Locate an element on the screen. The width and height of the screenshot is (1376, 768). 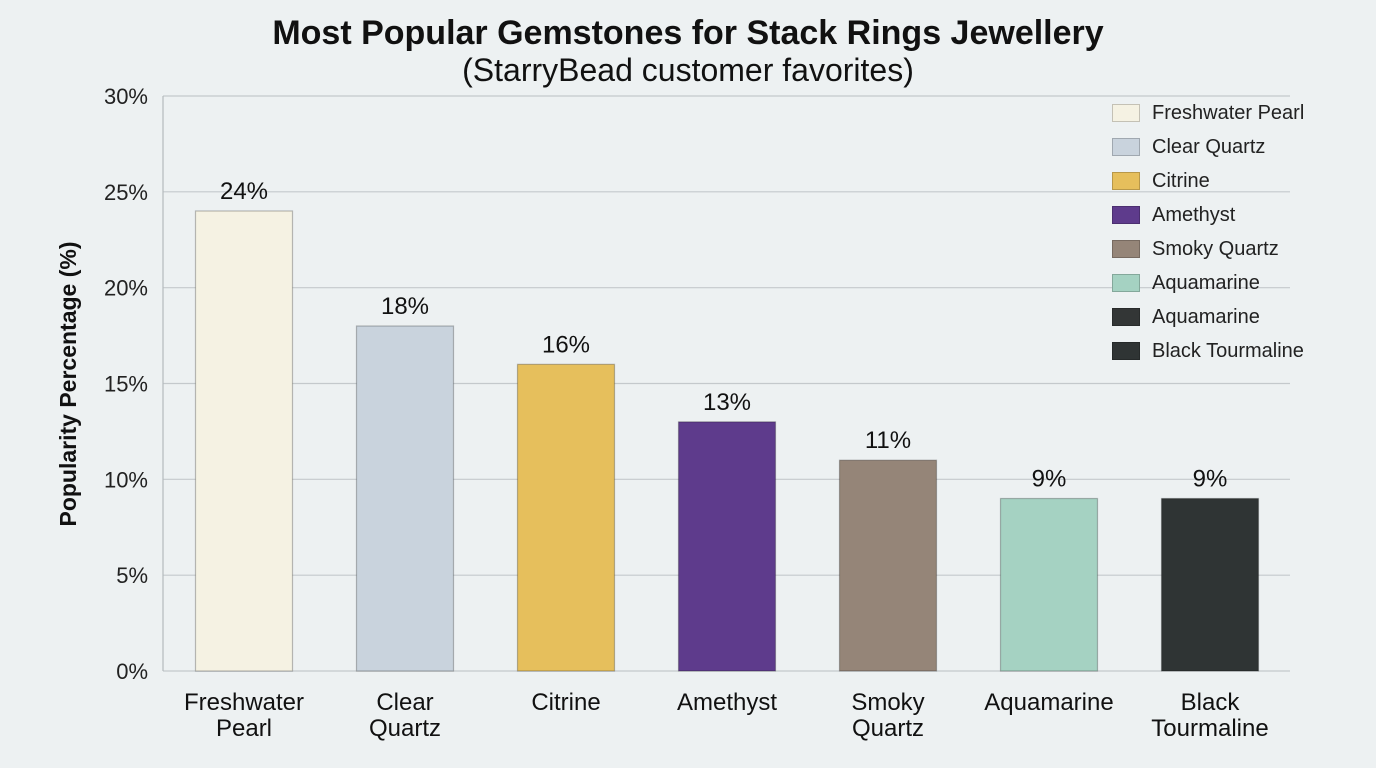
legend-item: Freshwater Pearl is located at coordinates (1208, 113).